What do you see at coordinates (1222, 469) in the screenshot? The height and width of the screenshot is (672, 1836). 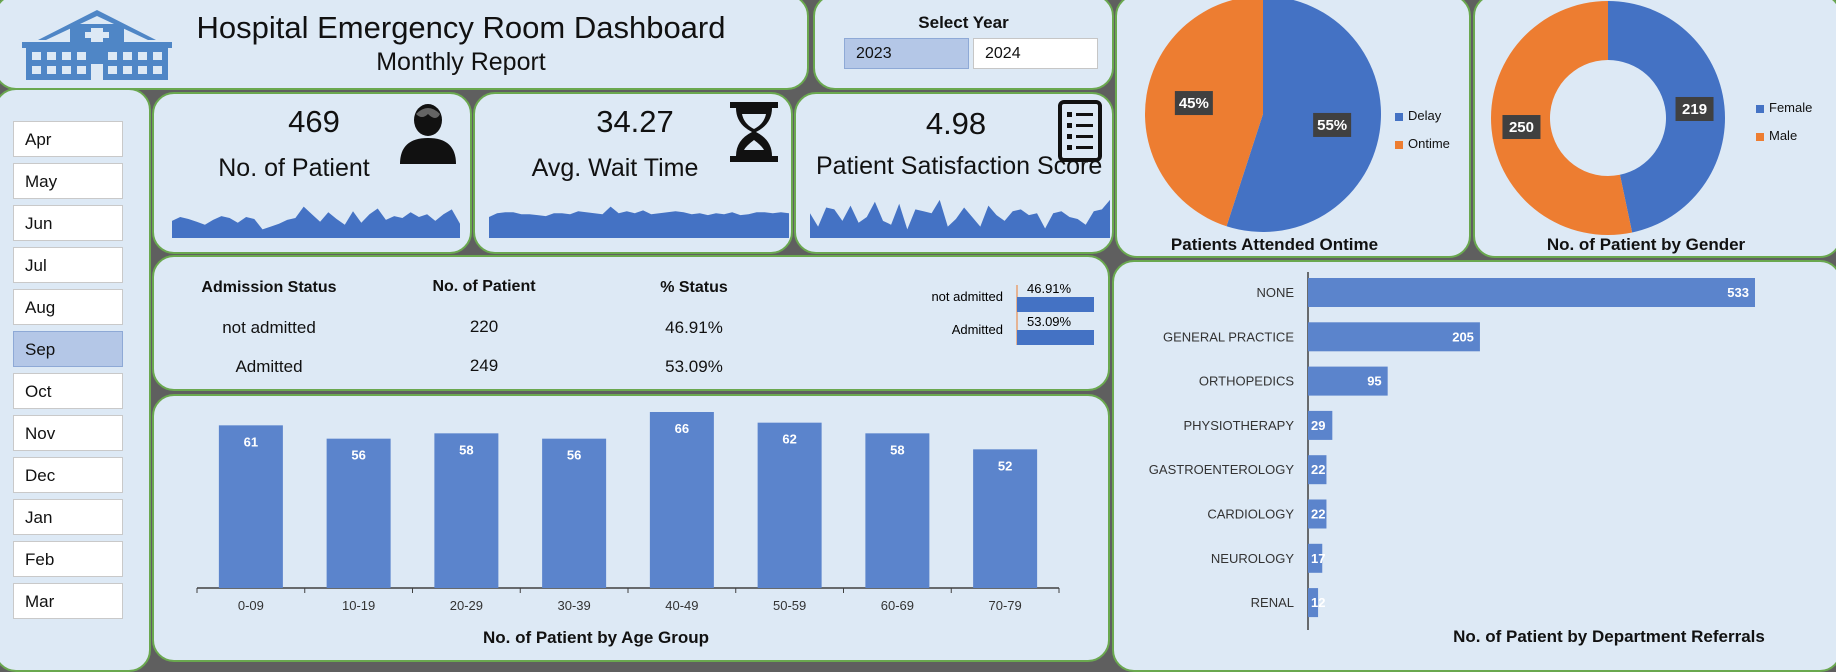 I see `dept-category-label: GASTROENTEROLOGY` at bounding box center [1222, 469].